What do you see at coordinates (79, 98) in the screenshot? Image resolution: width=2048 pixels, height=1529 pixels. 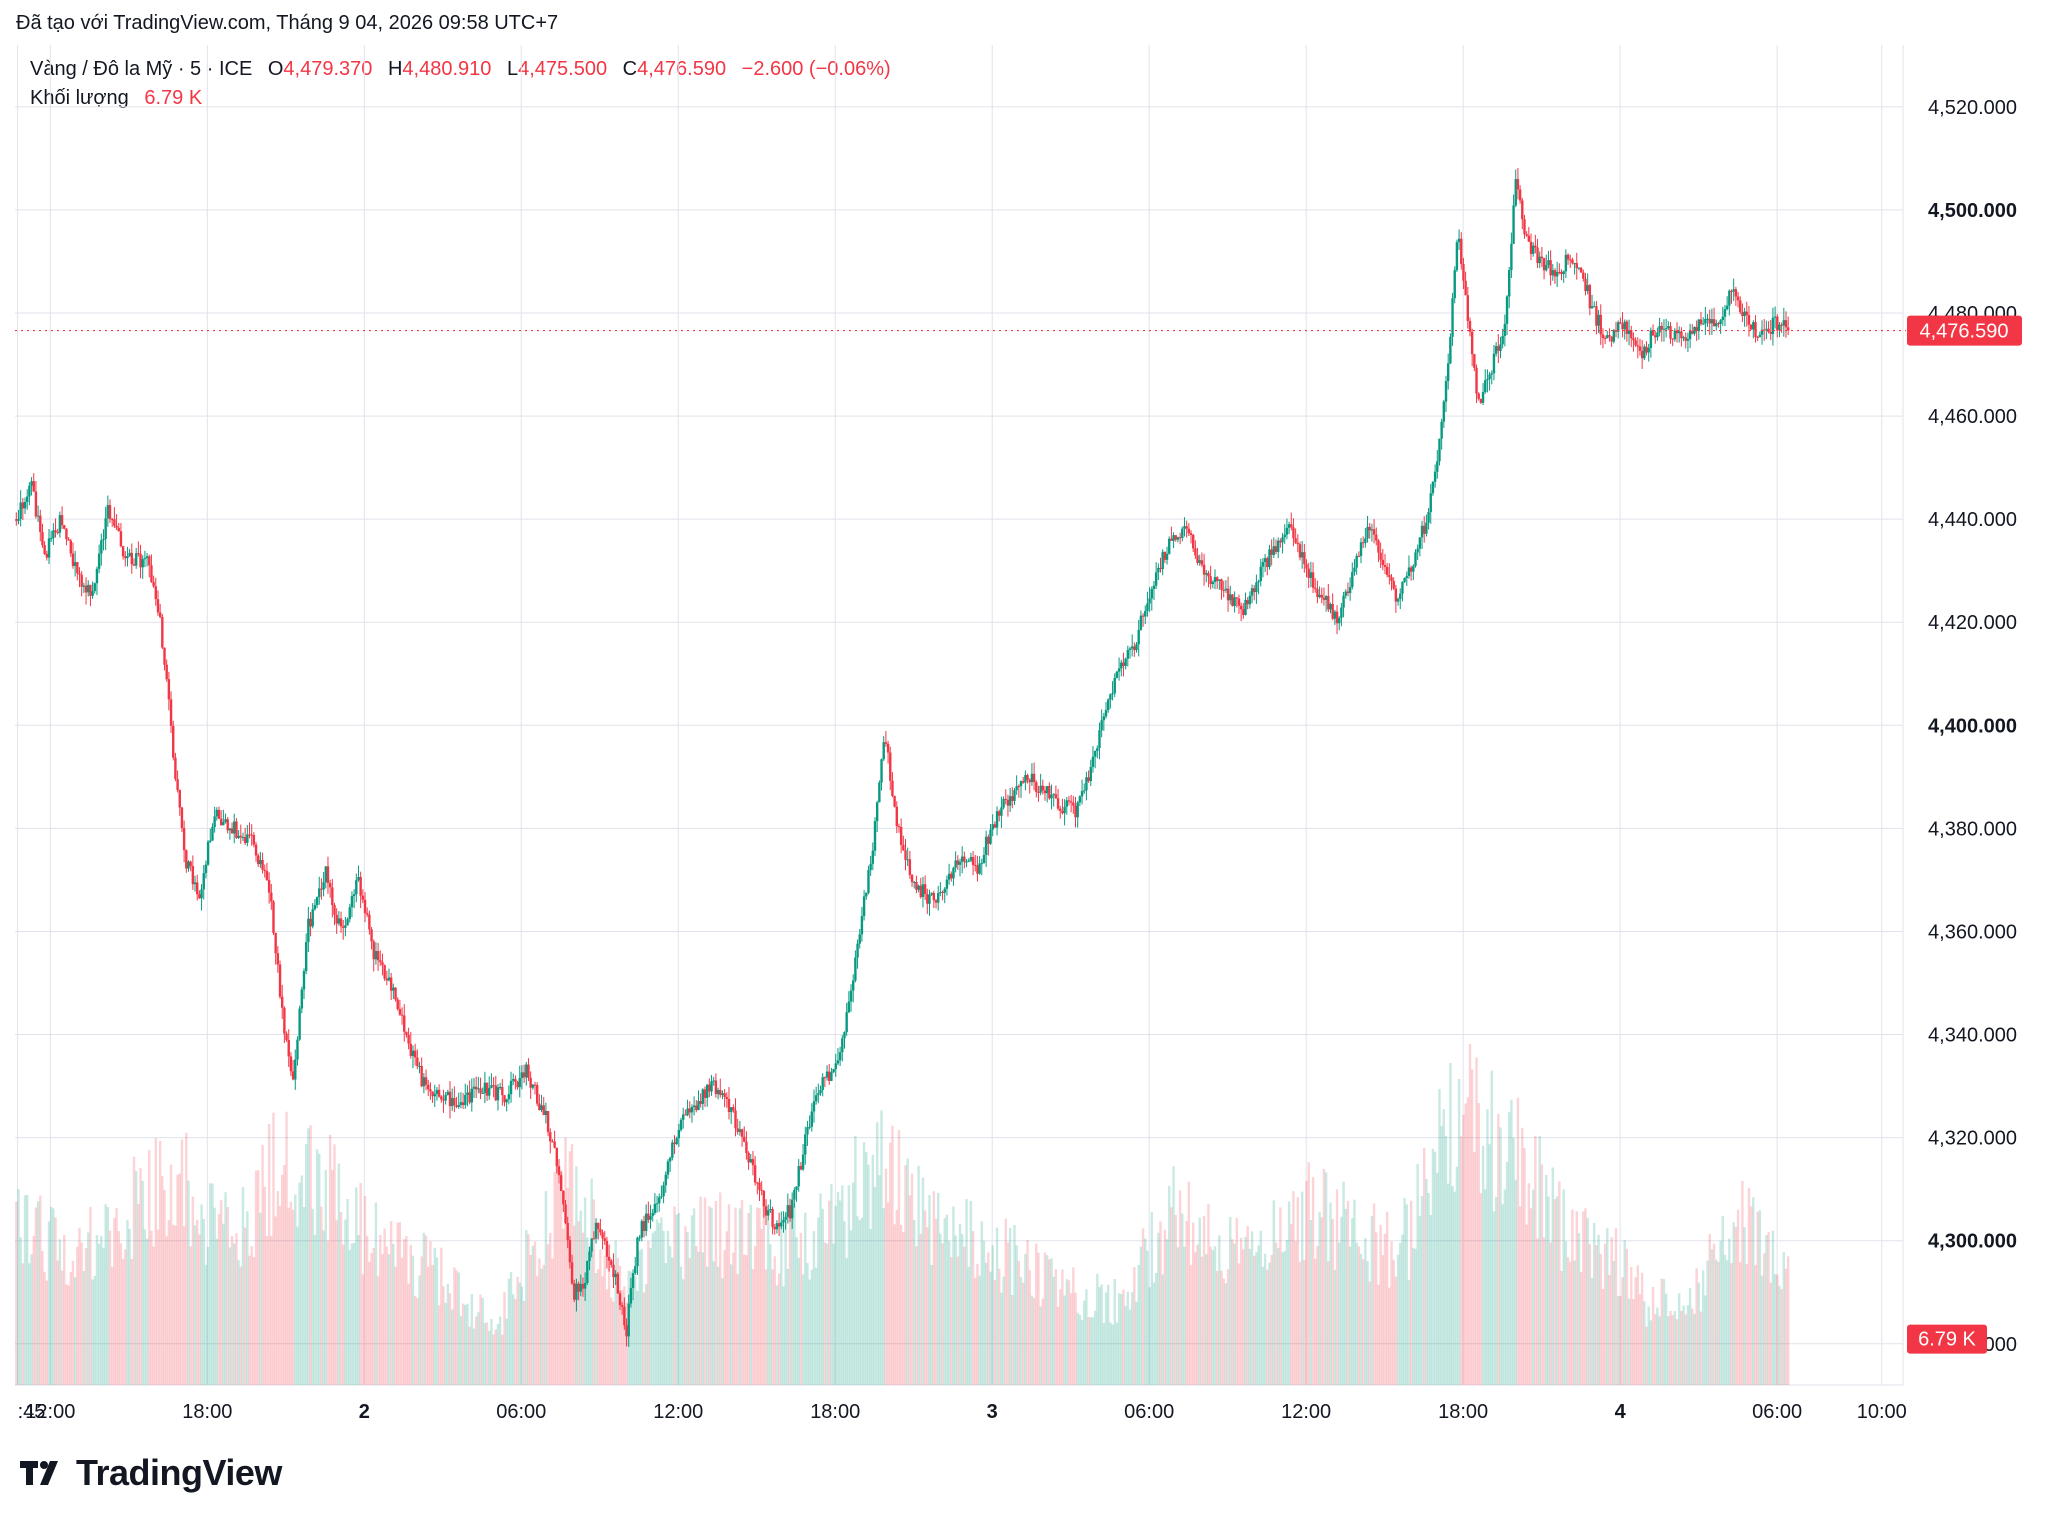 I see `volume-label: Khối lượng` at bounding box center [79, 98].